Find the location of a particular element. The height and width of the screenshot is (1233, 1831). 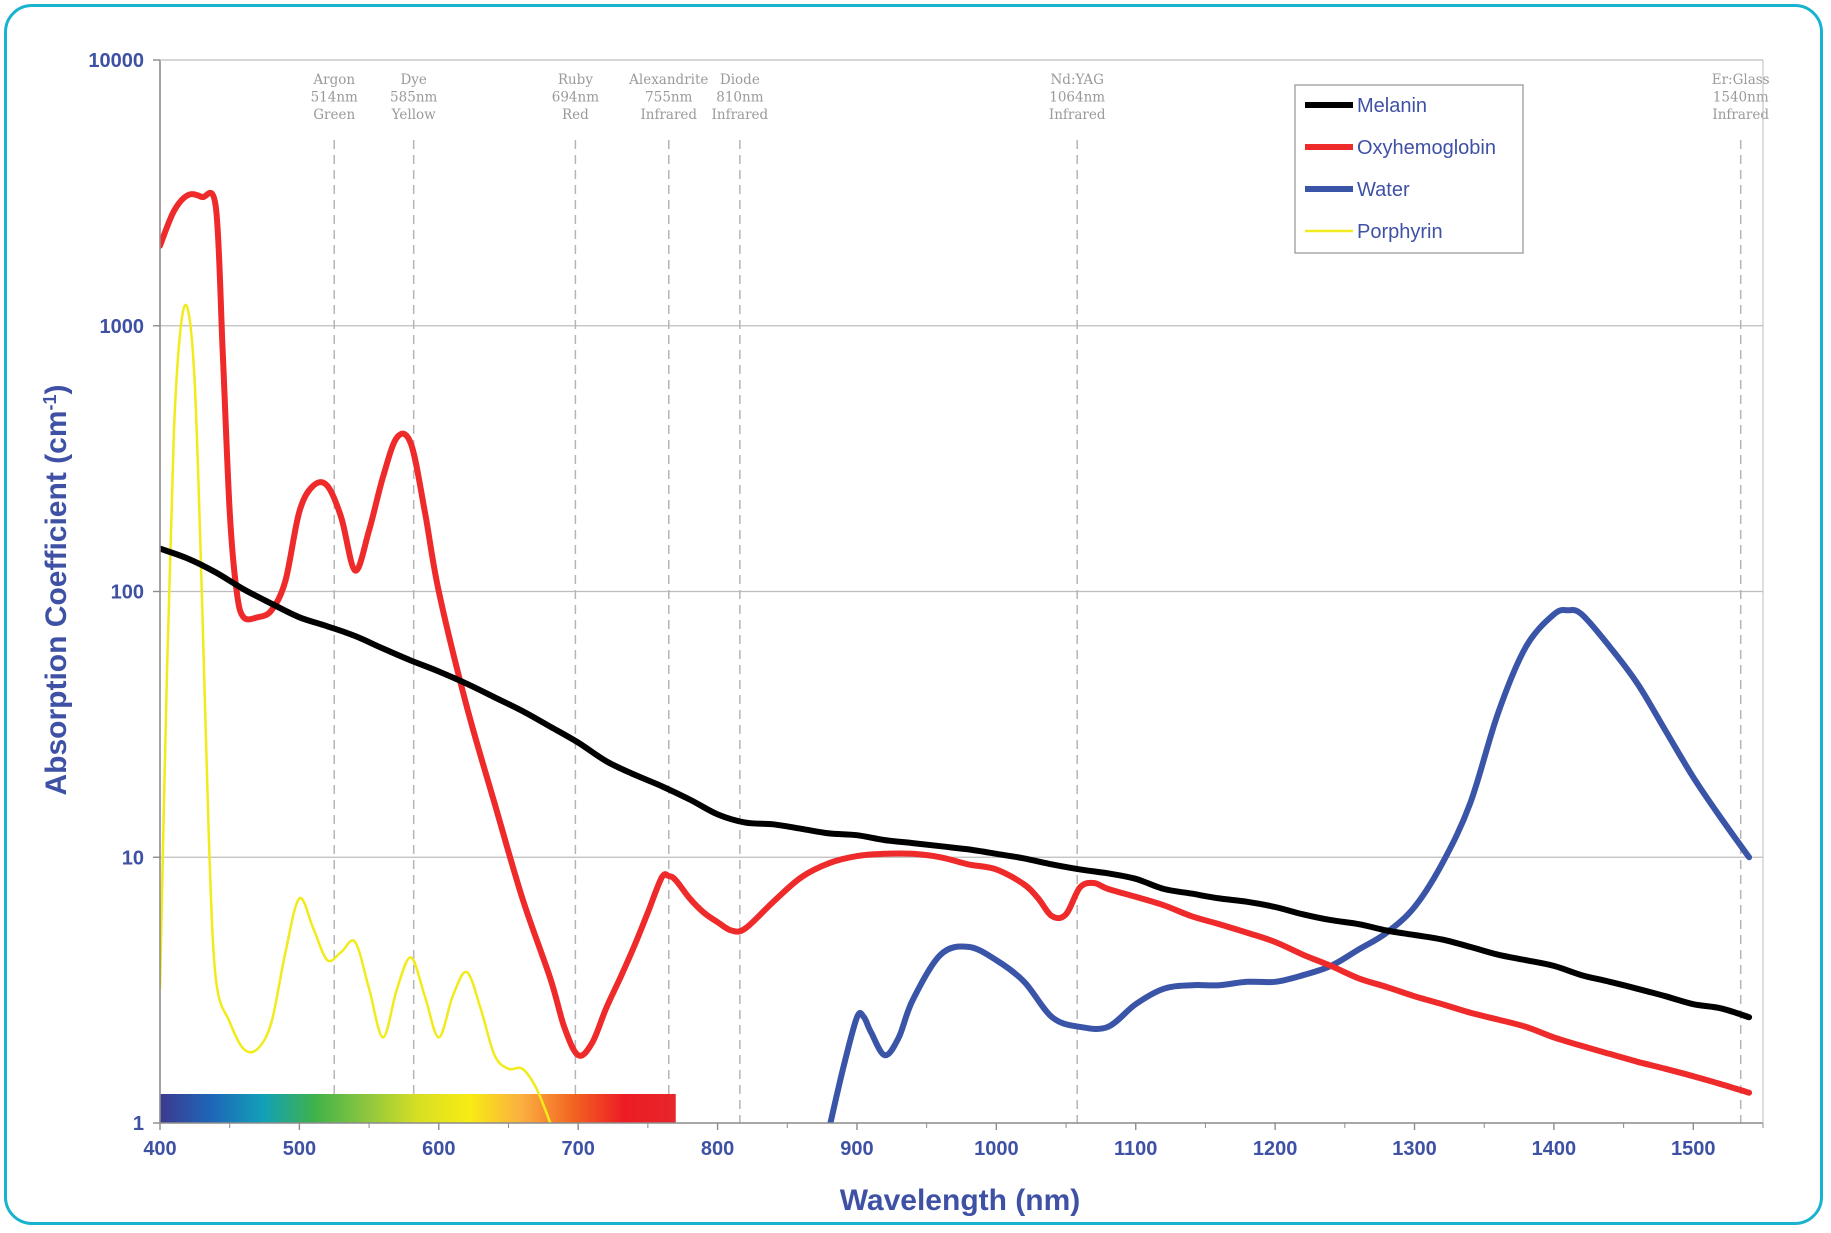

laser-label-diode: Infrared is located at coordinates (740, 115).